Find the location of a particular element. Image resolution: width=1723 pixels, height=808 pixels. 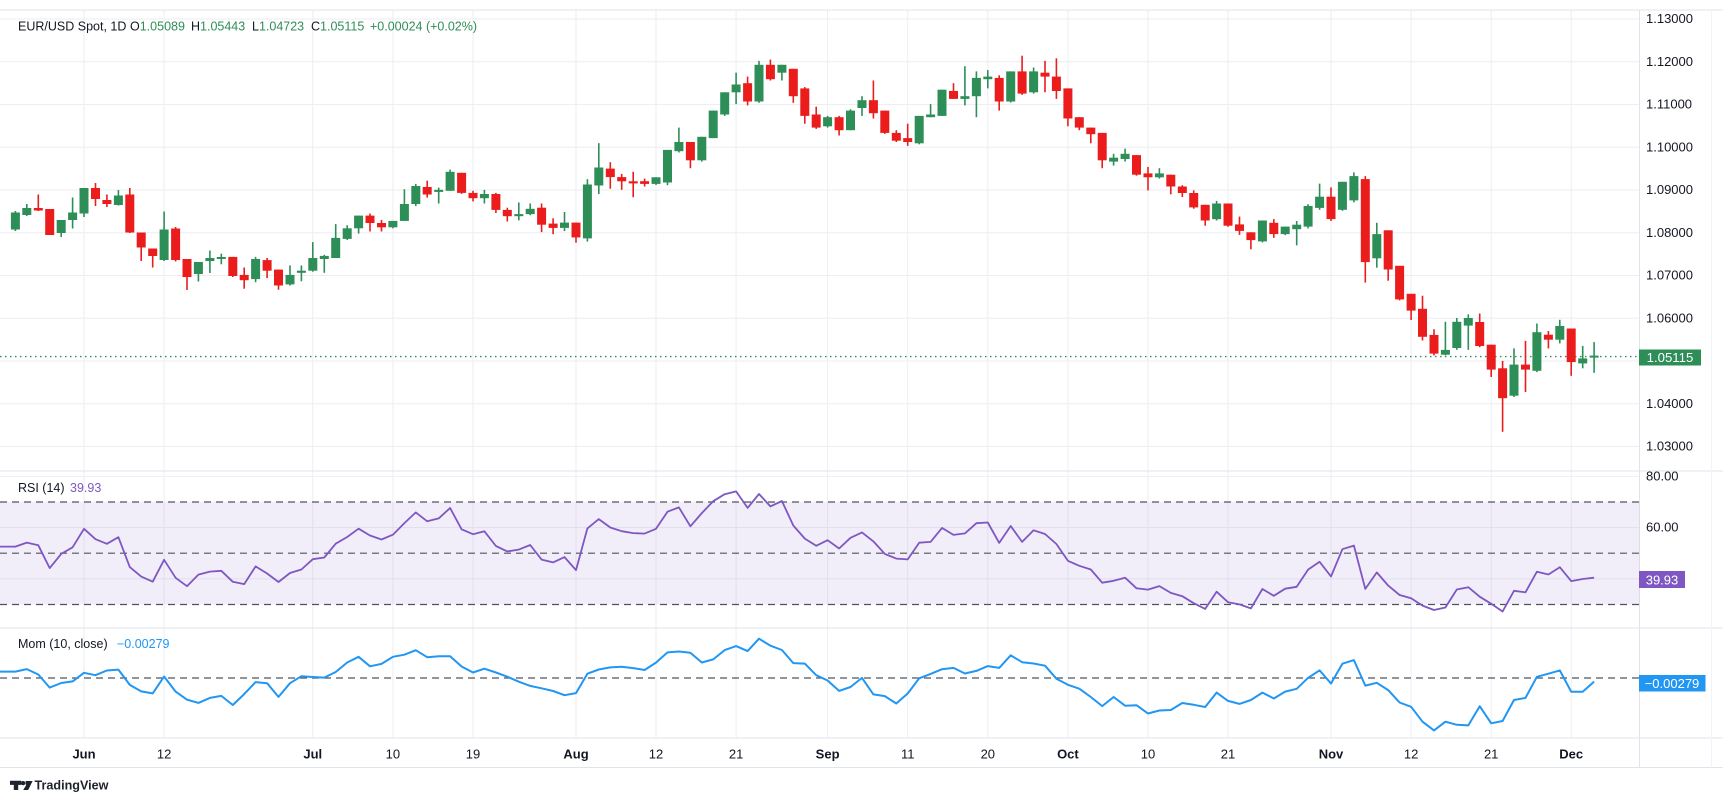

svg-text: 1.06000 is located at coordinates (1669, 317).